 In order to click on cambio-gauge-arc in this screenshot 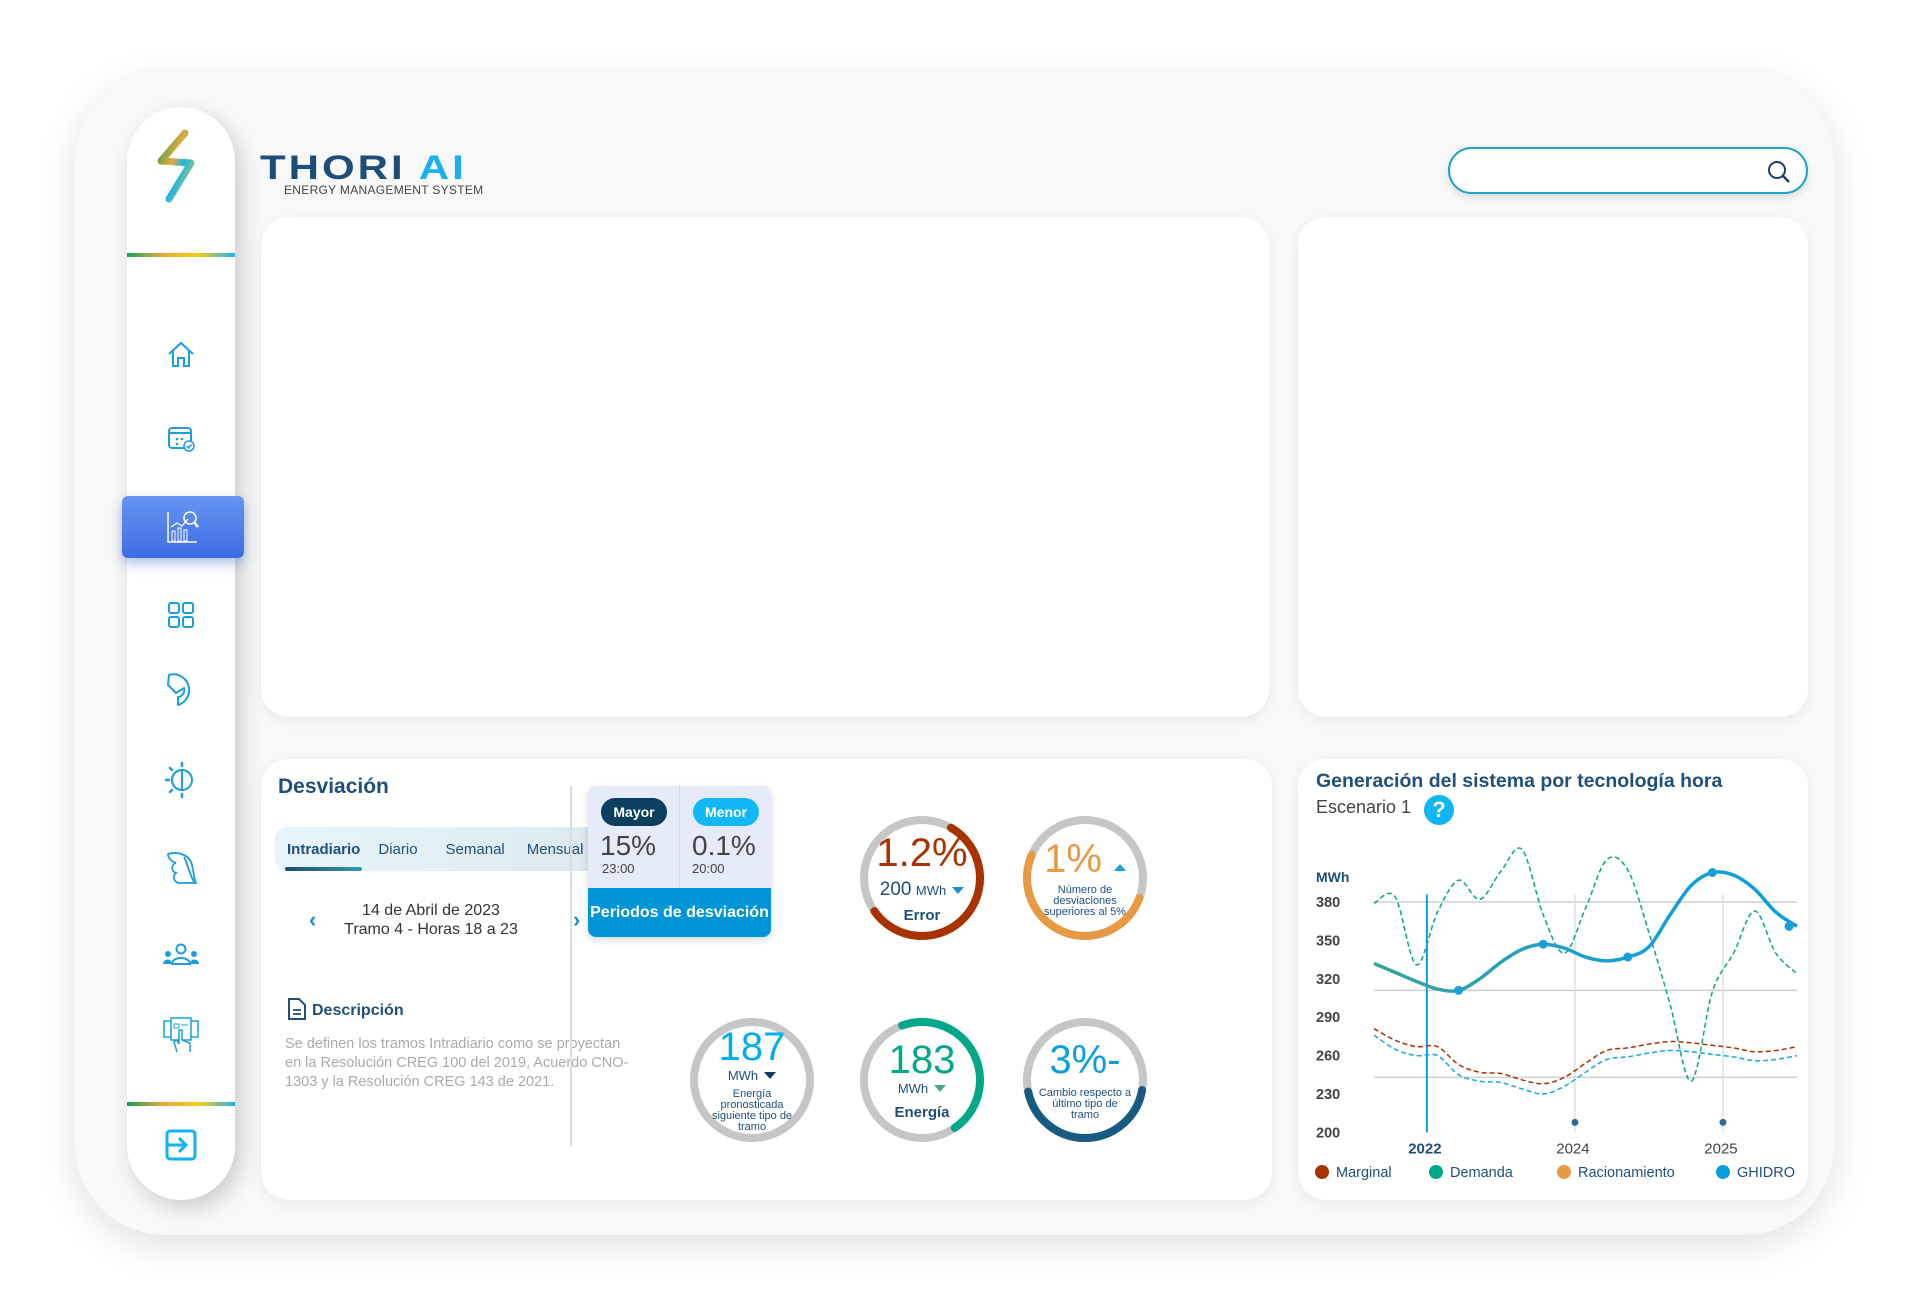, I will do `click(1085, 1114)`.